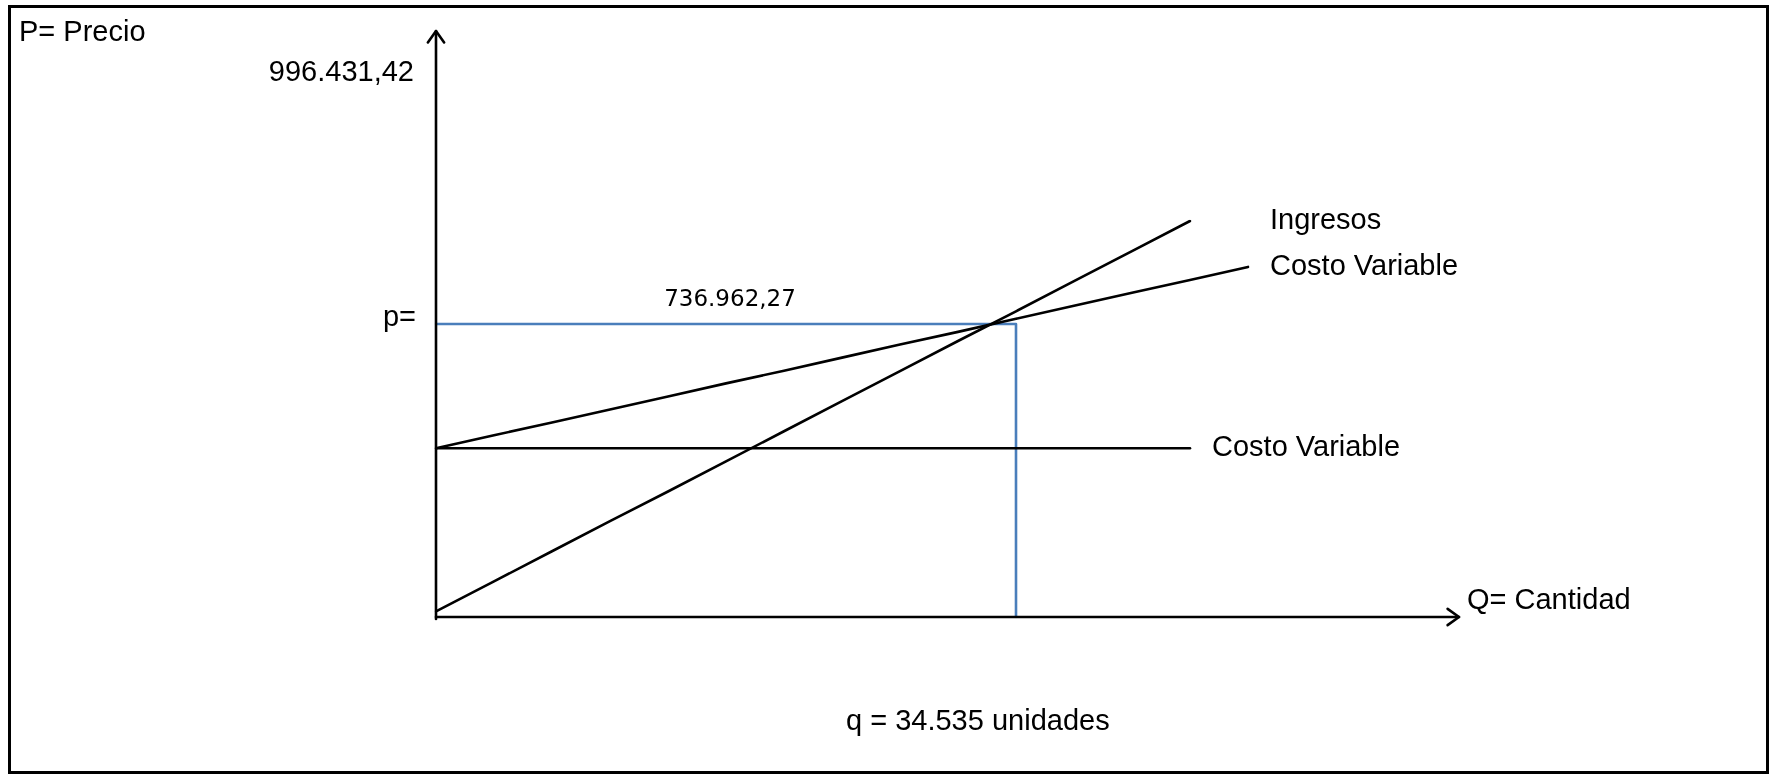  I want to click on annotation: 736.962,27, so click(730, 297).